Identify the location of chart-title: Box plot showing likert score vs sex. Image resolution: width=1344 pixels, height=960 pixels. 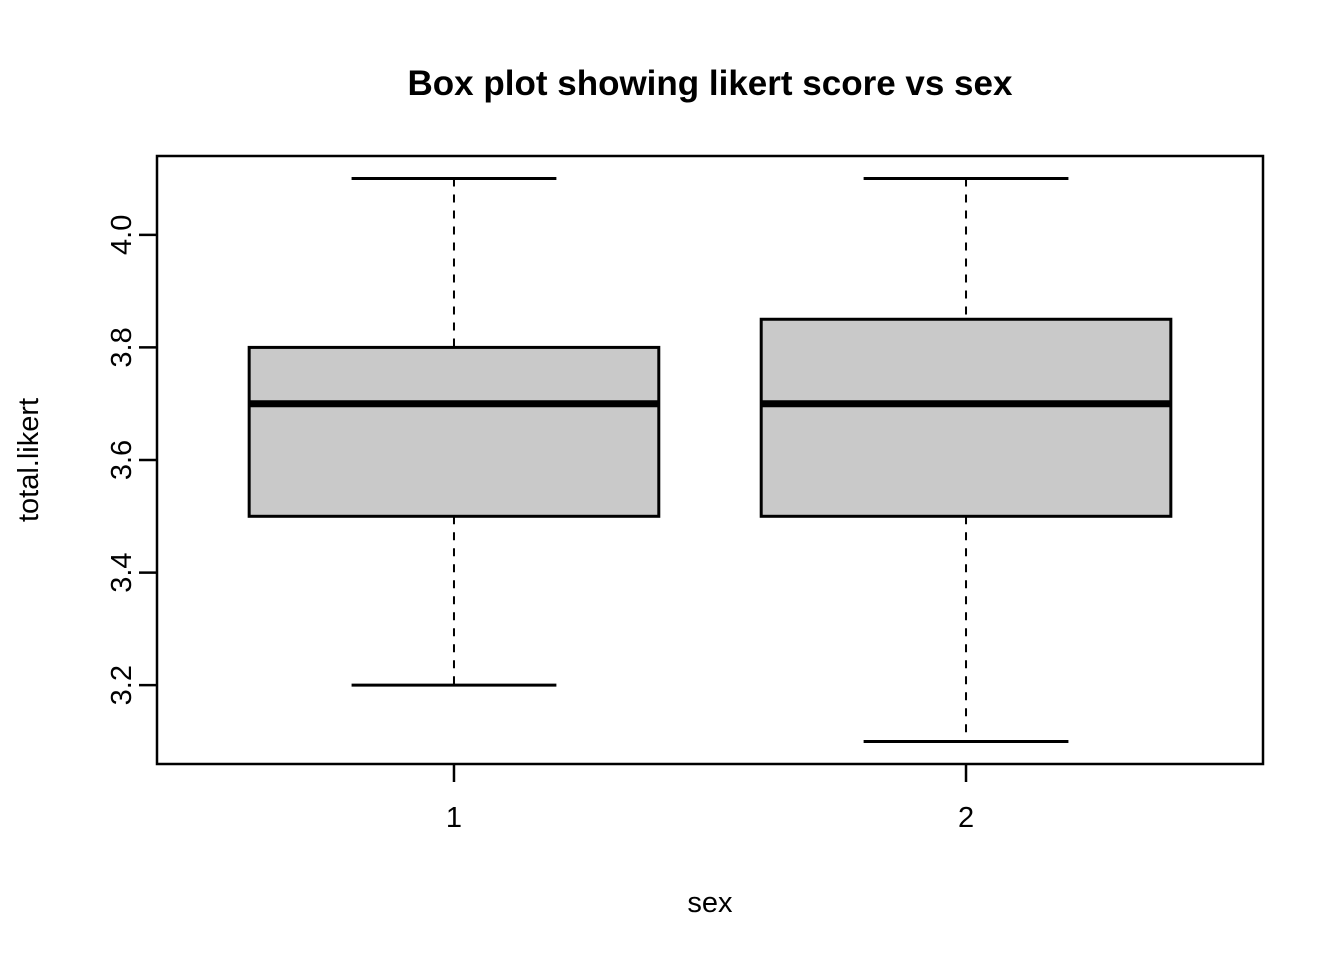
(710, 83).